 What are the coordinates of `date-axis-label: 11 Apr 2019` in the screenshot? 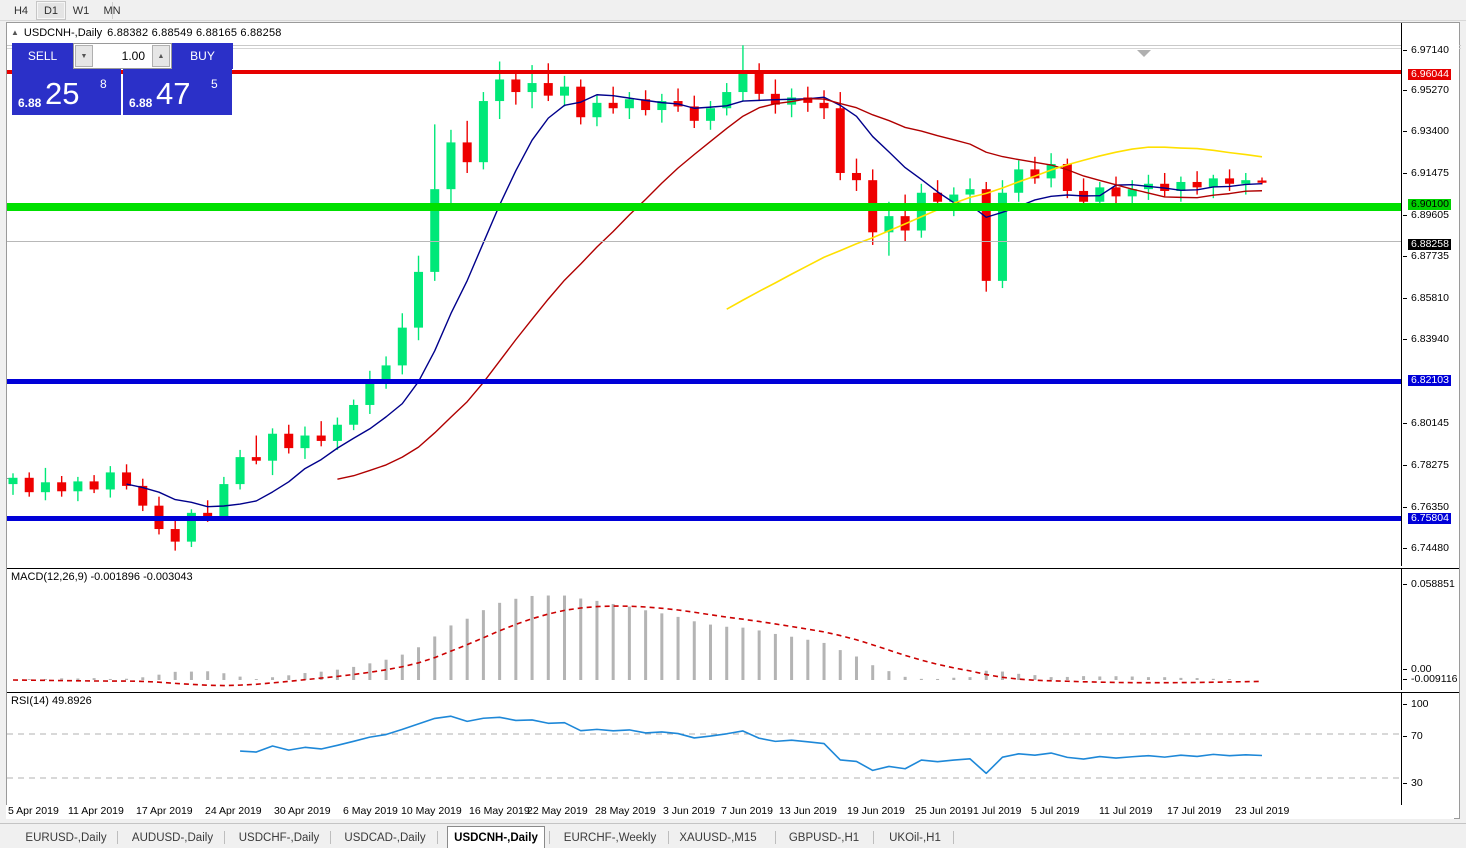 It's located at (96, 811).